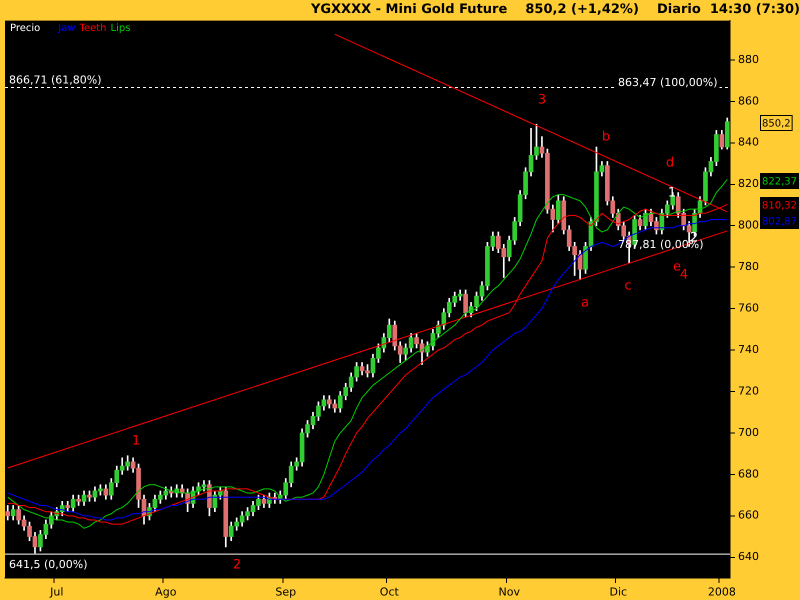 The width and height of the screenshot is (800, 600). Describe the element at coordinates (25, 28) in the screenshot. I see `y-axis-title: Precio` at that location.